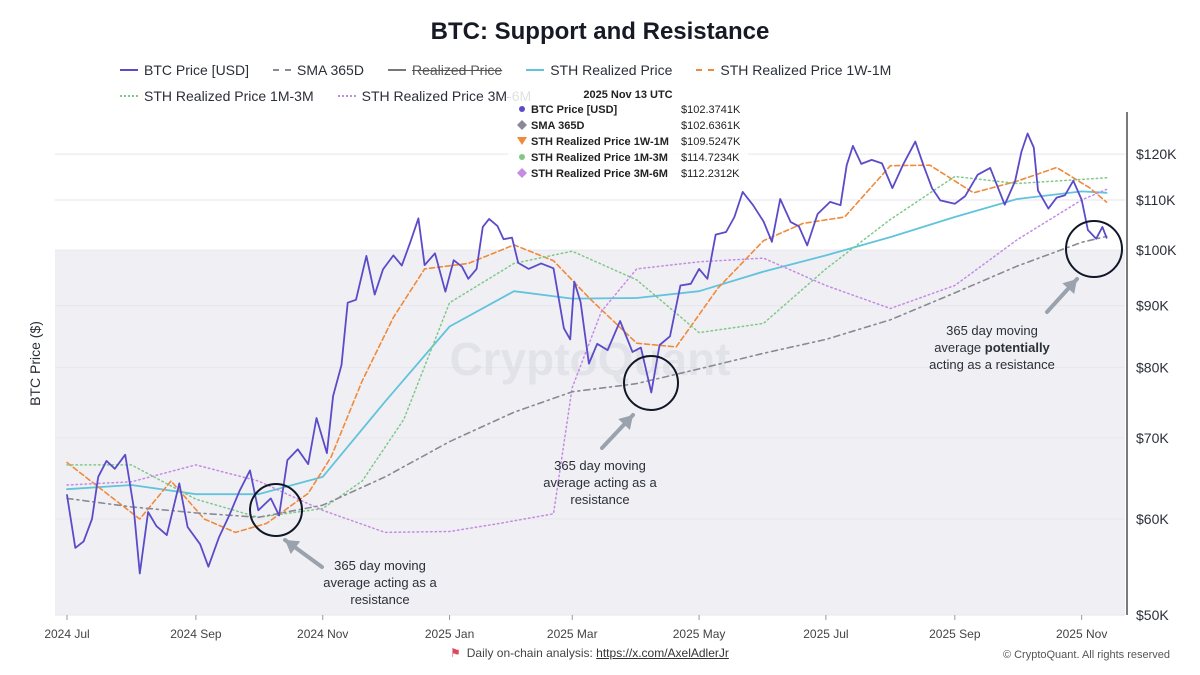 The image size is (1200, 675). I want to click on y-tick-label: $50K, so click(1152, 615).